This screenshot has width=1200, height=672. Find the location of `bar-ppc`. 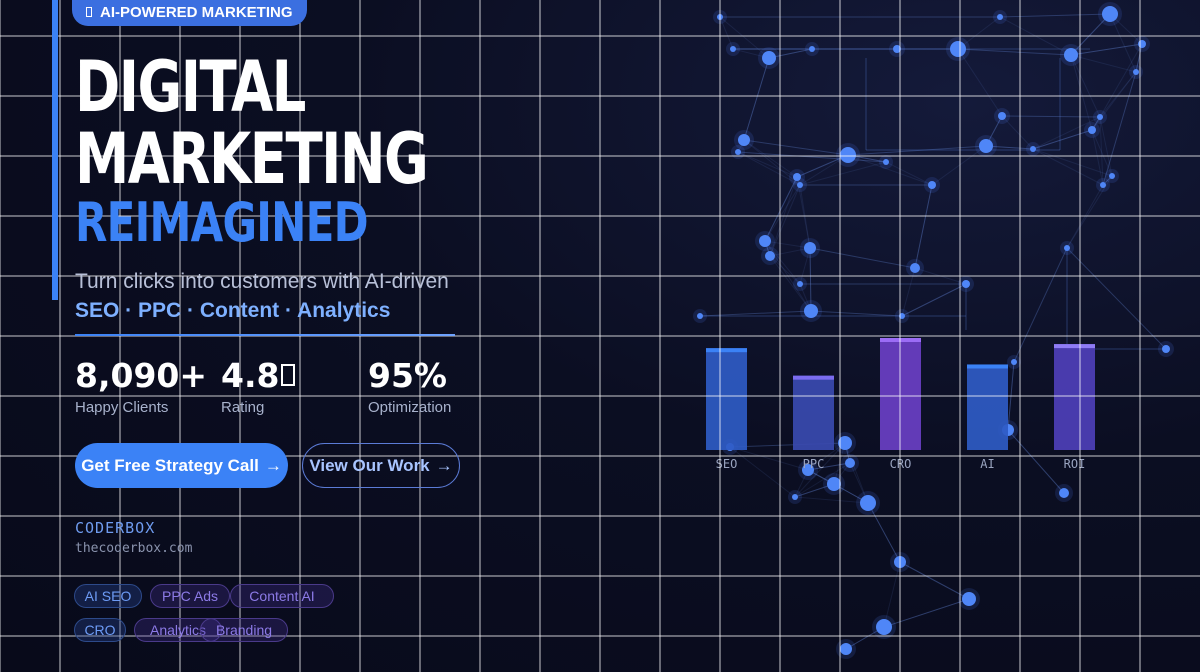

bar-ppc is located at coordinates (813, 412).